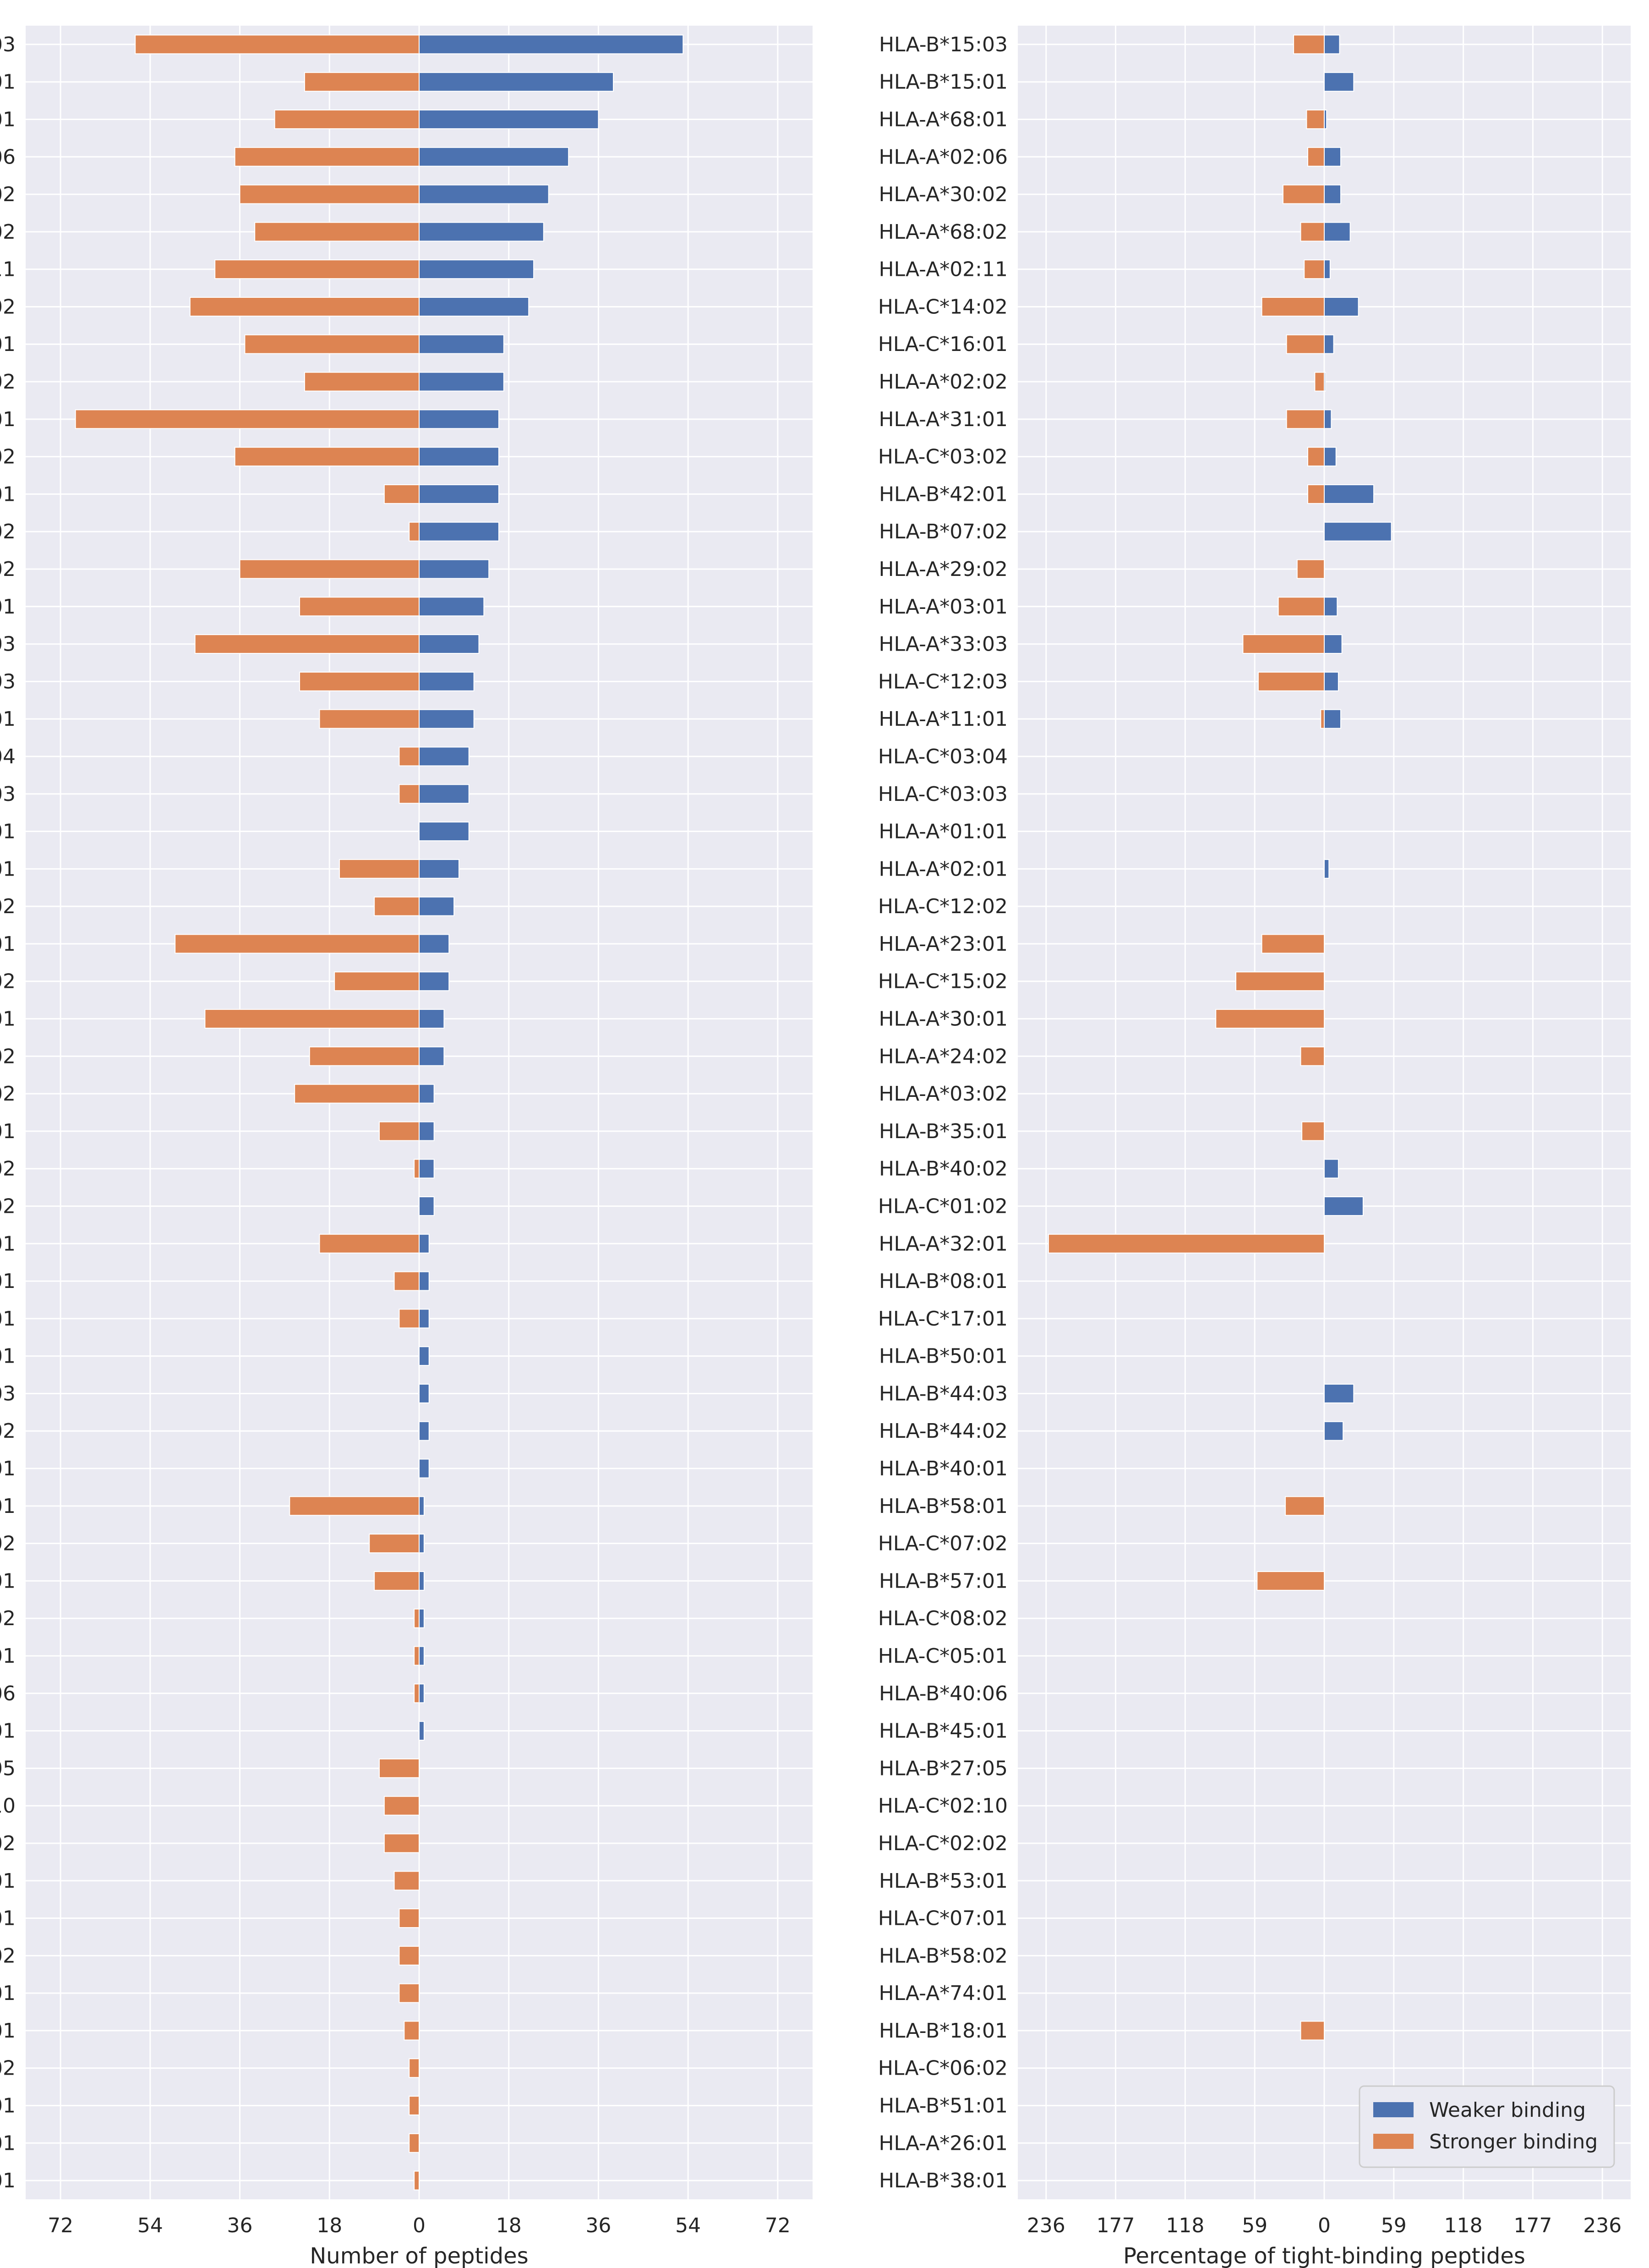 Image resolution: width=1649 pixels, height=2268 pixels. Describe the element at coordinates (8, 1881) in the screenshot. I see `category-label-count: HLA-B*53:01` at that location.